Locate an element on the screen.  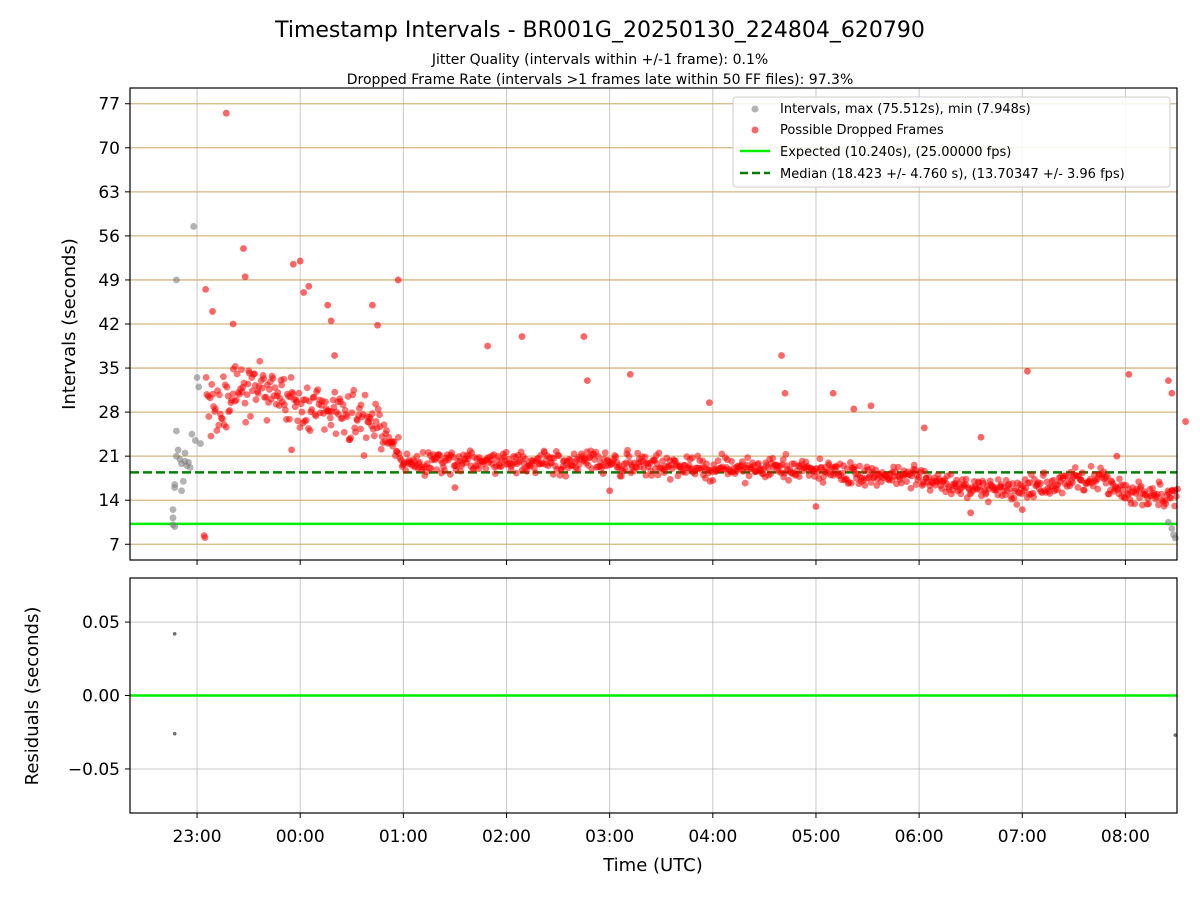
x-tick-label: 07:00 is located at coordinates (1022, 837).